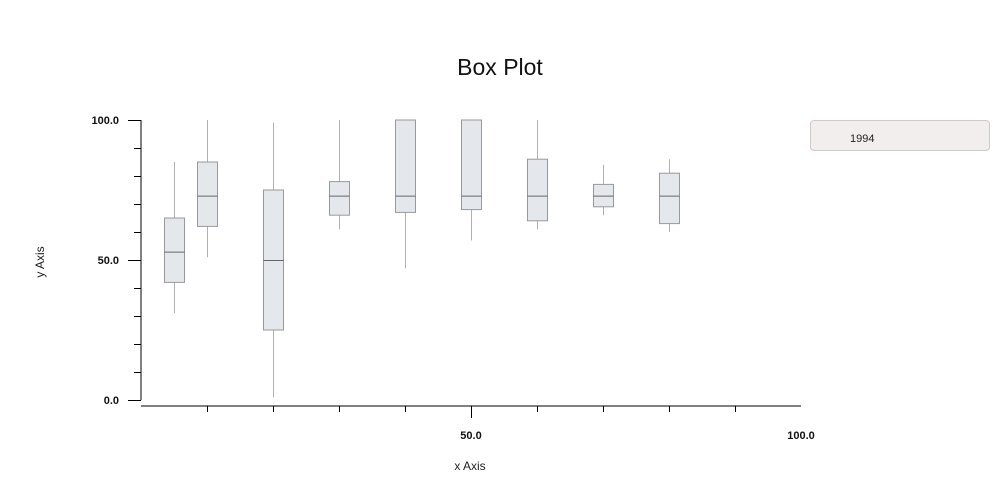 Image resolution: width=1000 pixels, height=500 pixels. What do you see at coordinates (801, 436) in the screenshot?
I see `x-tick-label: 100.0` at bounding box center [801, 436].